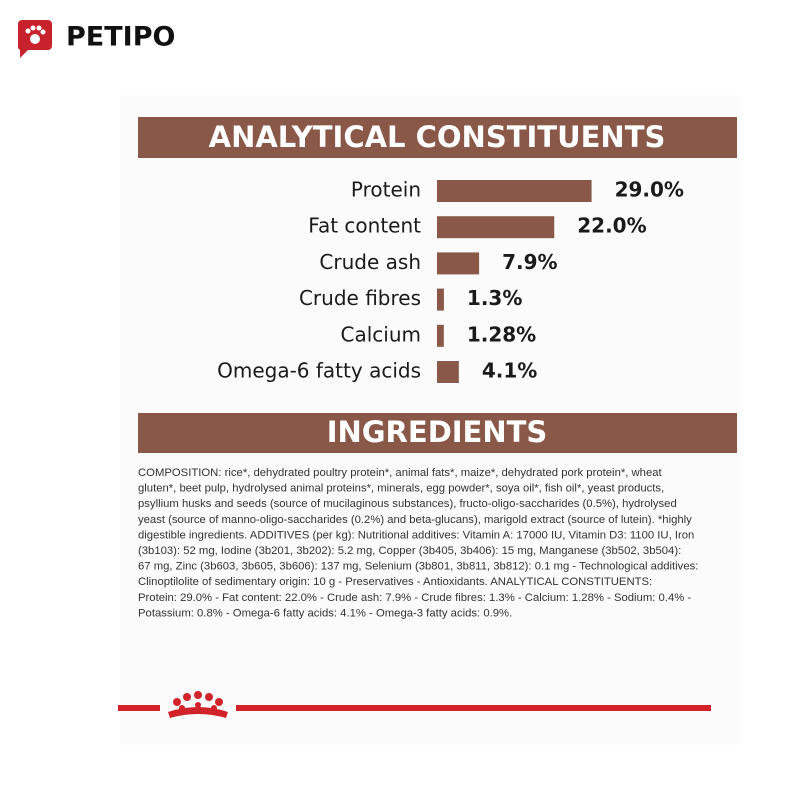  I want to click on value-label: 1.28%, so click(501, 334).